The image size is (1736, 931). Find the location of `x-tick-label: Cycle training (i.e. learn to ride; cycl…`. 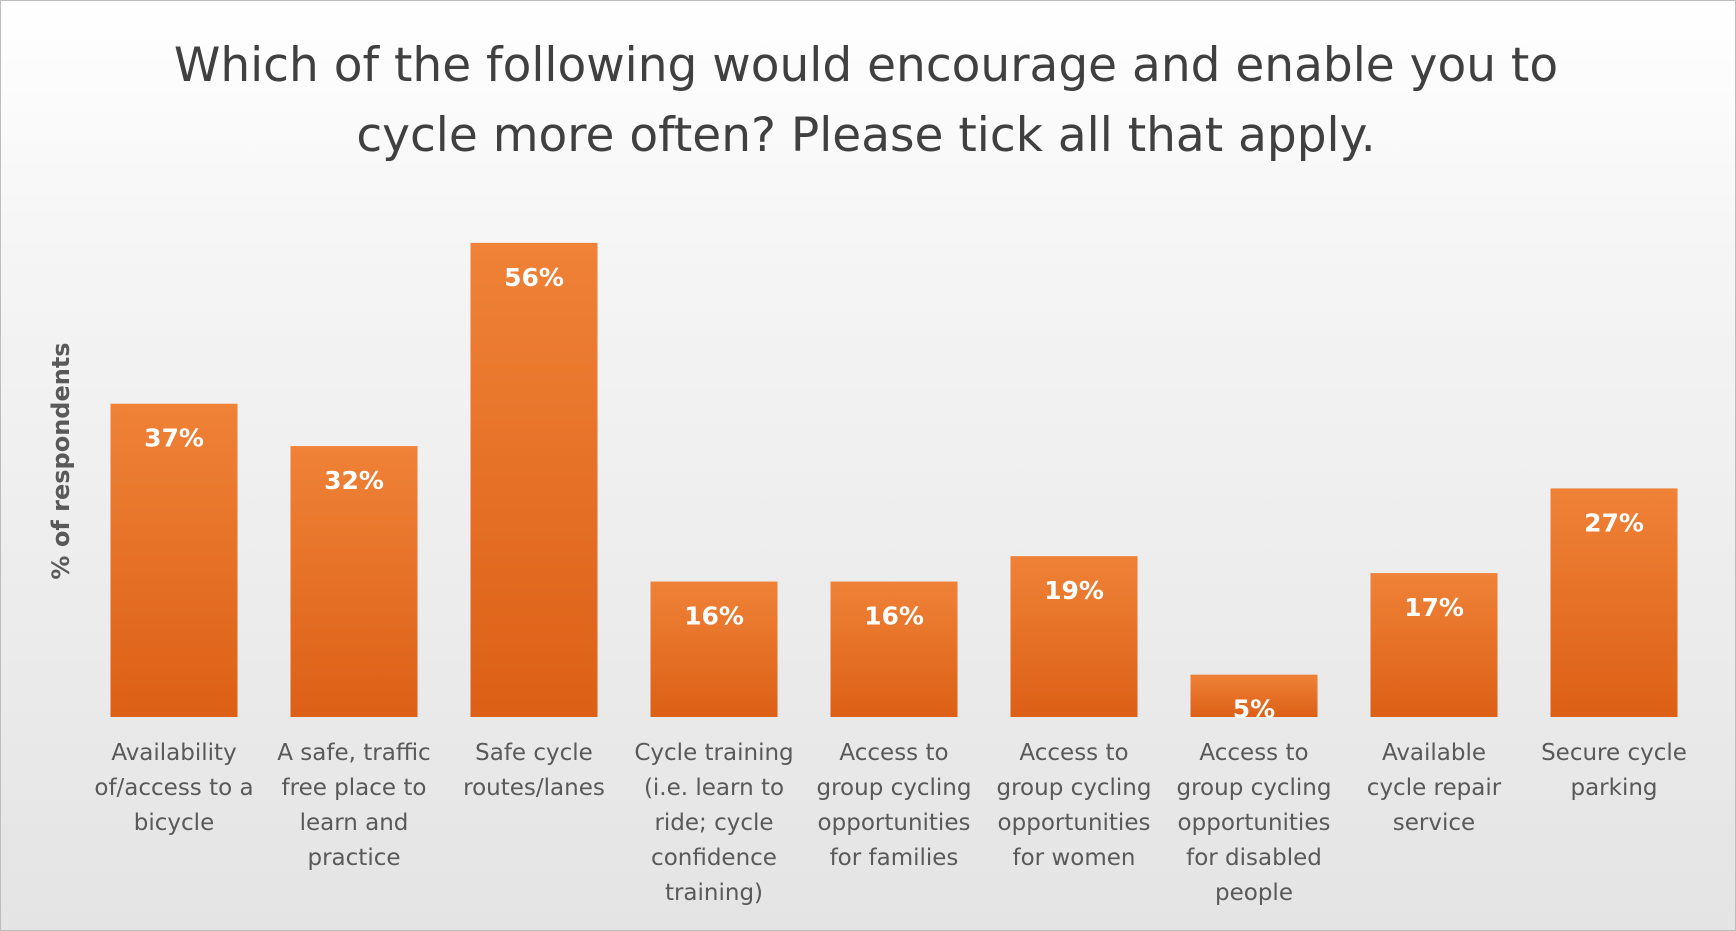

x-tick-label: Cycle training (i.e. learn to ride; cycl… is located at coordinates (714, 823).